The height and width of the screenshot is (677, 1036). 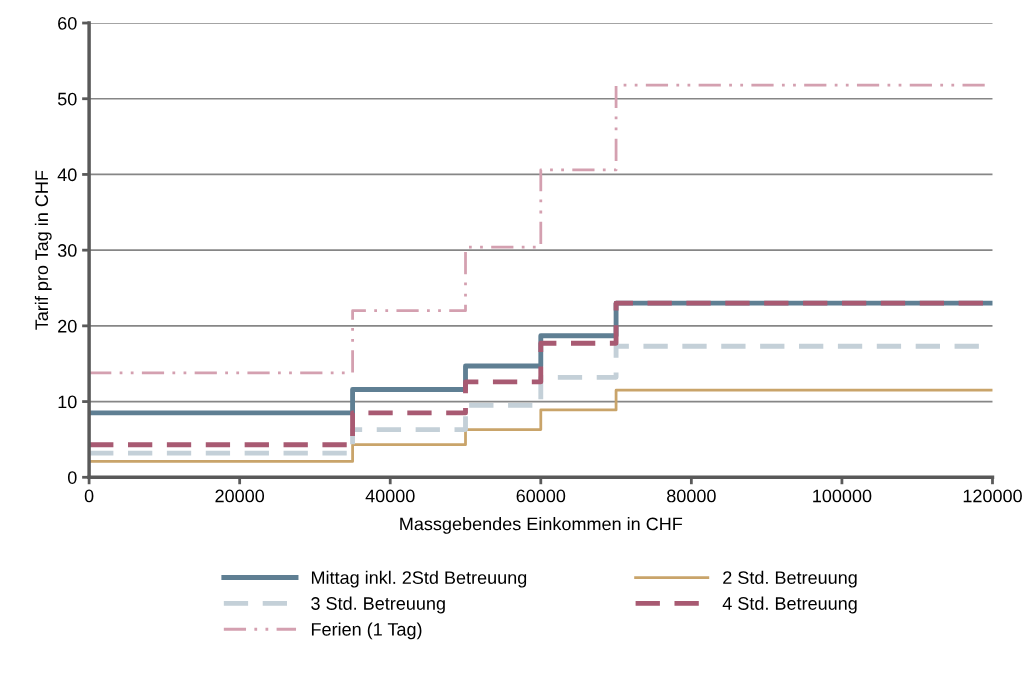 What do you see at coordinates (89, 496) in the screenshot?
I see `x-tick-label: 0` at bounding box center [89, 496].